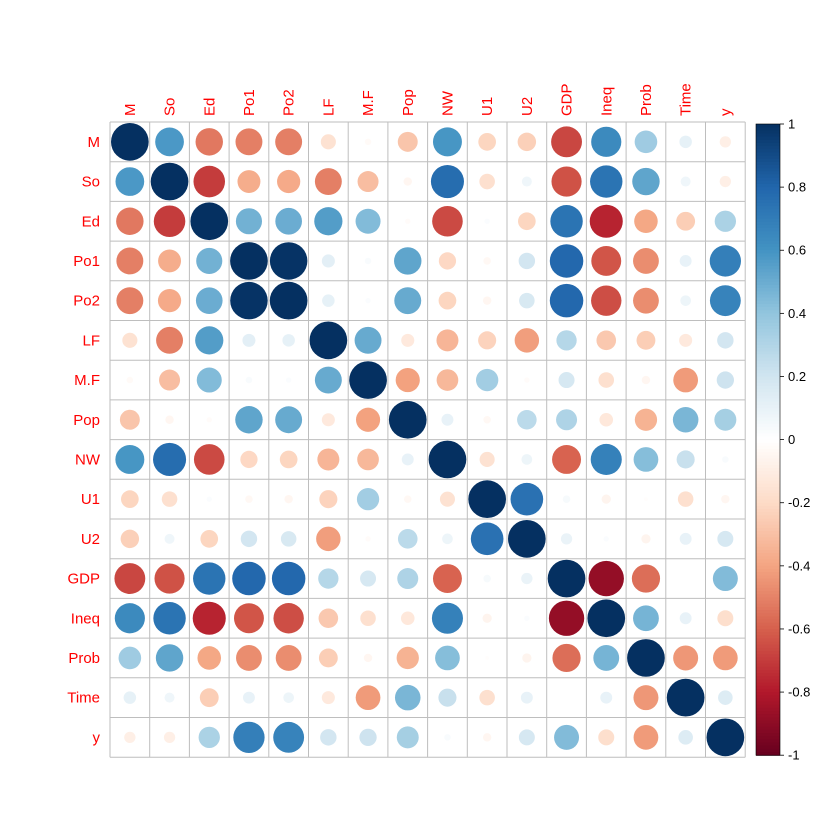 The width and height of the screenshot is (840, 840). Describe the element at coordinates (725, 112) in the screenshot. I see `column-label: y` at that location.